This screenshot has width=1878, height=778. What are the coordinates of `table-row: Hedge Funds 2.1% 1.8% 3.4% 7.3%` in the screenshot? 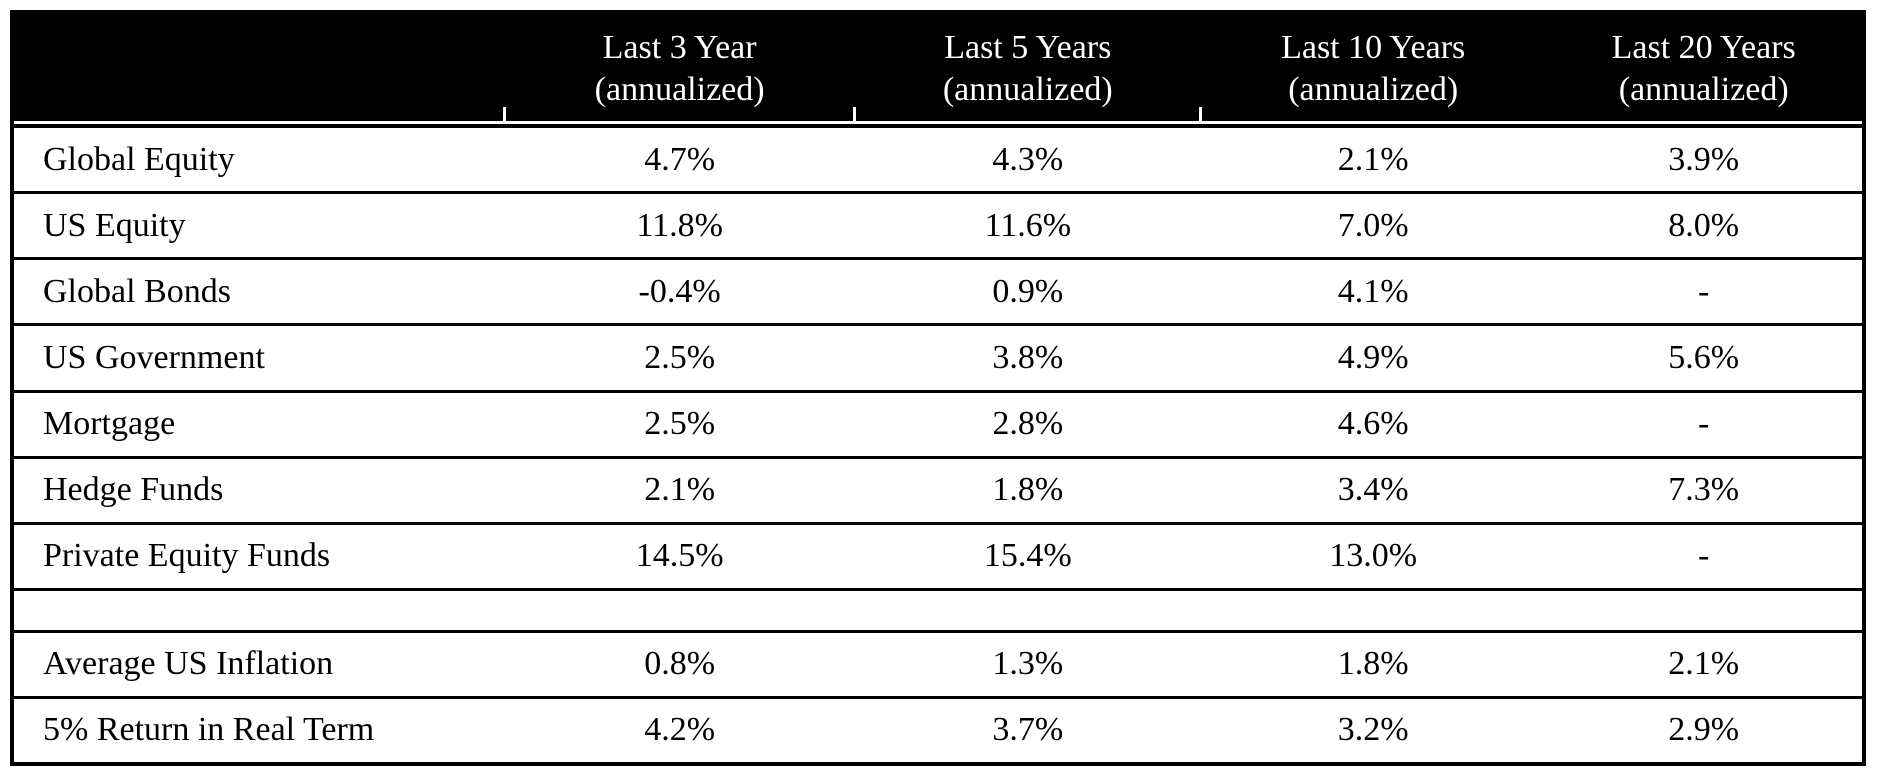 It's located at (938, 489).